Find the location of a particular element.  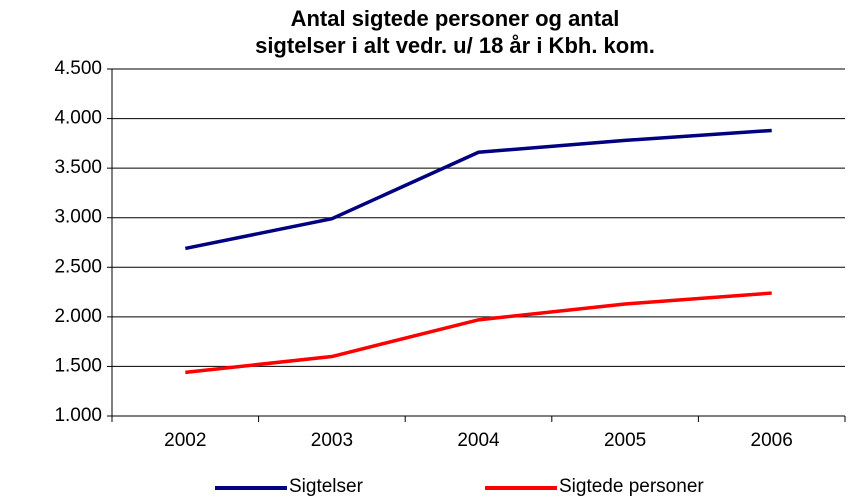

x-tick-label: 2006 is located at coordinates (772, 440).